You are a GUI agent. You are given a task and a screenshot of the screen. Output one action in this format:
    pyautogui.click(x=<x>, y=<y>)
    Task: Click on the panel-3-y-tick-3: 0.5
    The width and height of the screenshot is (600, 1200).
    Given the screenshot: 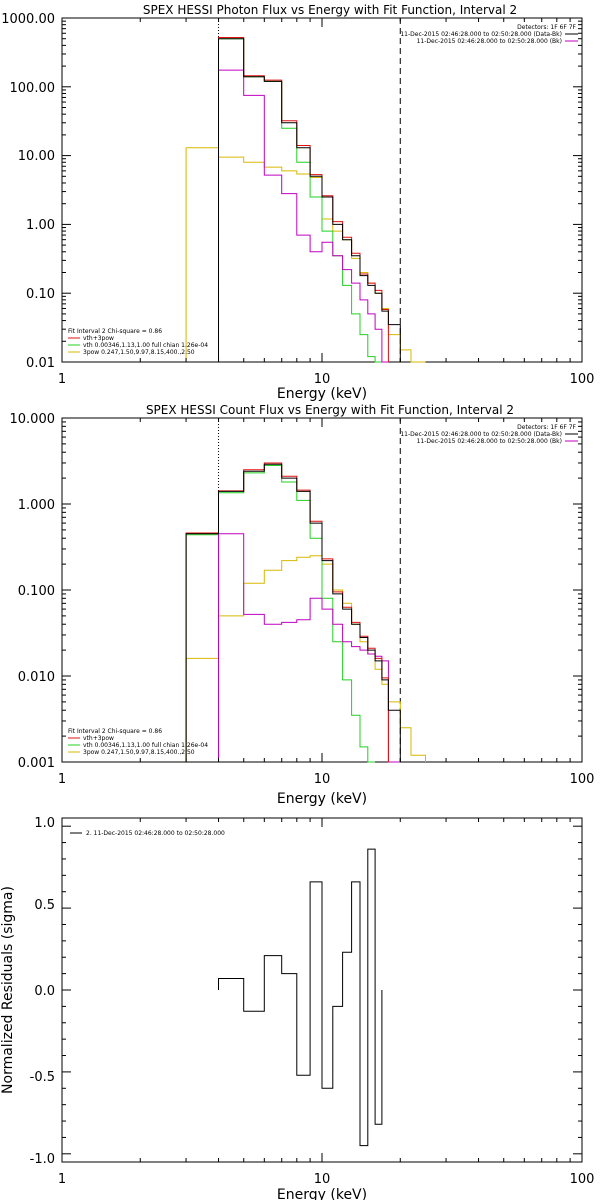 What is the action you would take?
    pyautogui.click(x=44, y=905)
    